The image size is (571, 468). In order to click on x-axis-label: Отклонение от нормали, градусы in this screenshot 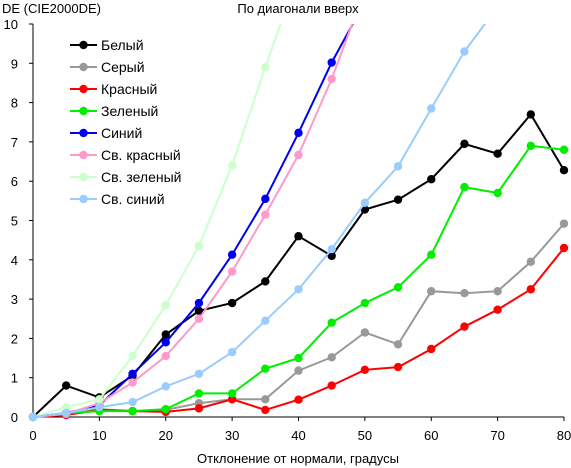, I will do `click(298, 458)`.